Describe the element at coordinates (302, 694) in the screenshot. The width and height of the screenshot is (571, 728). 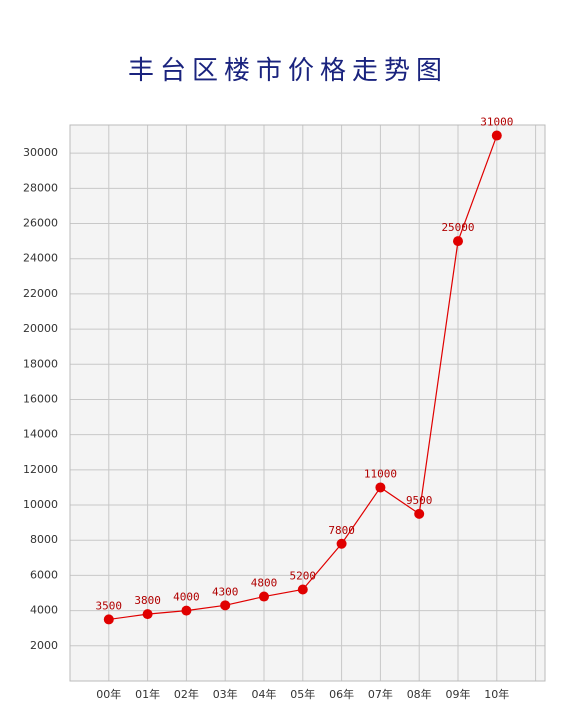
I see `x-tick-label: 05年` at that location.